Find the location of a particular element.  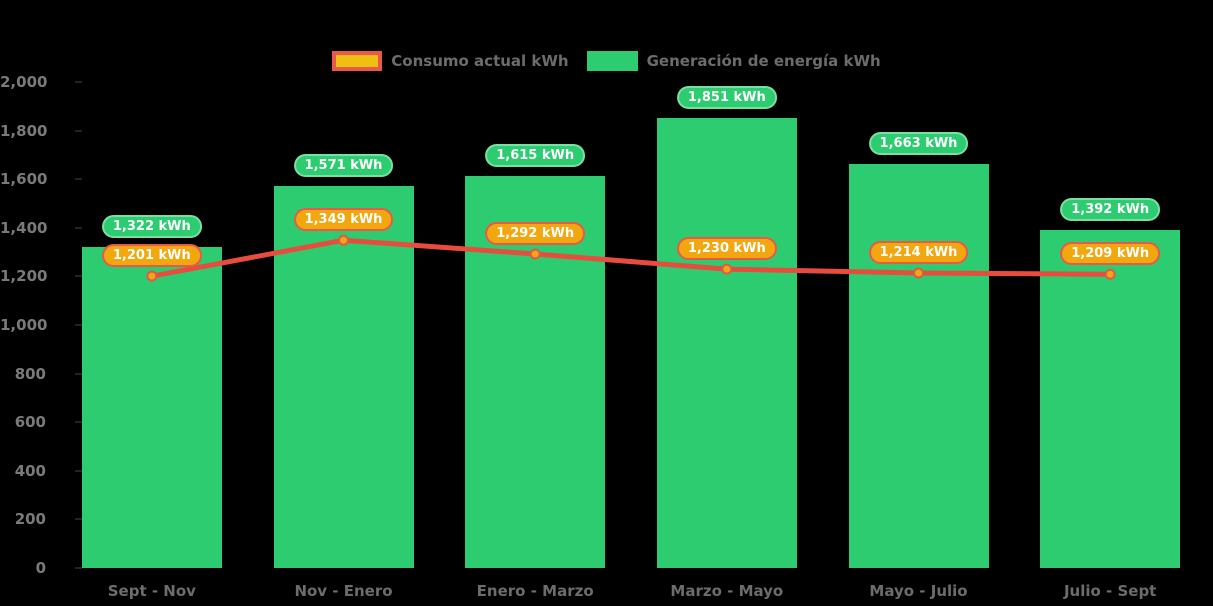

y-axis-label: 400 is located at coordinates (30, 470).